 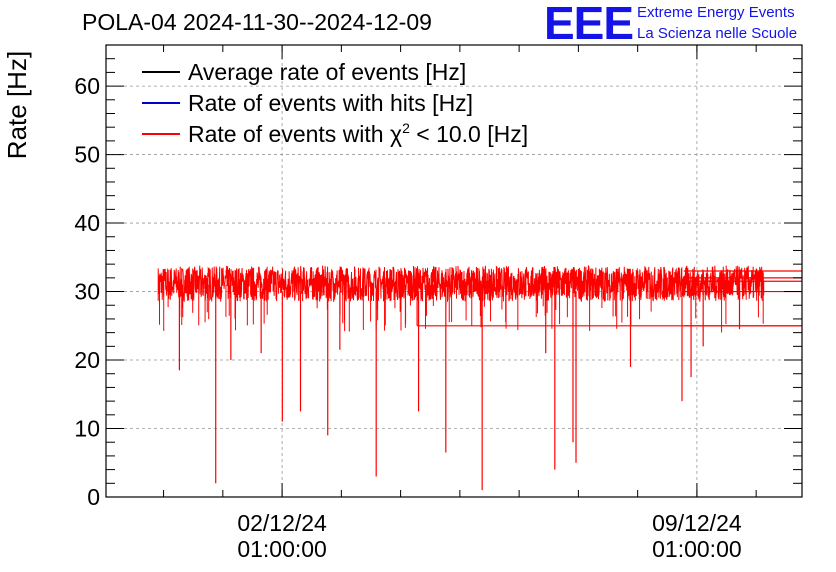 I want to click on y-tick-labels: 0 10 20 30 40 50 60, so click(x=87, y=291).